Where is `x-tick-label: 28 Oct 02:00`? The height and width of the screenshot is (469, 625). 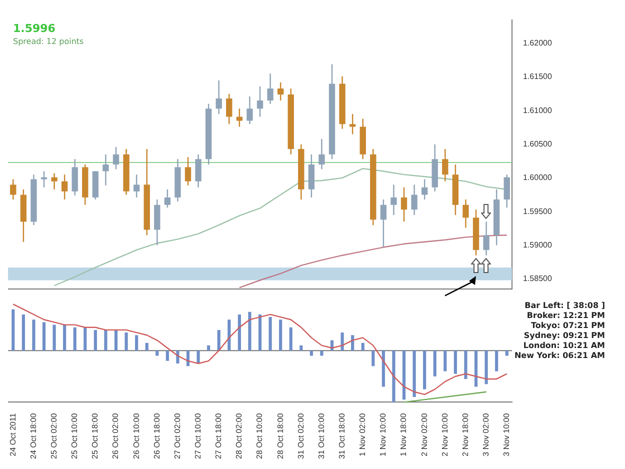
x-tick-label: 28 Oct 02:00 is located at coordinates (239, 436).